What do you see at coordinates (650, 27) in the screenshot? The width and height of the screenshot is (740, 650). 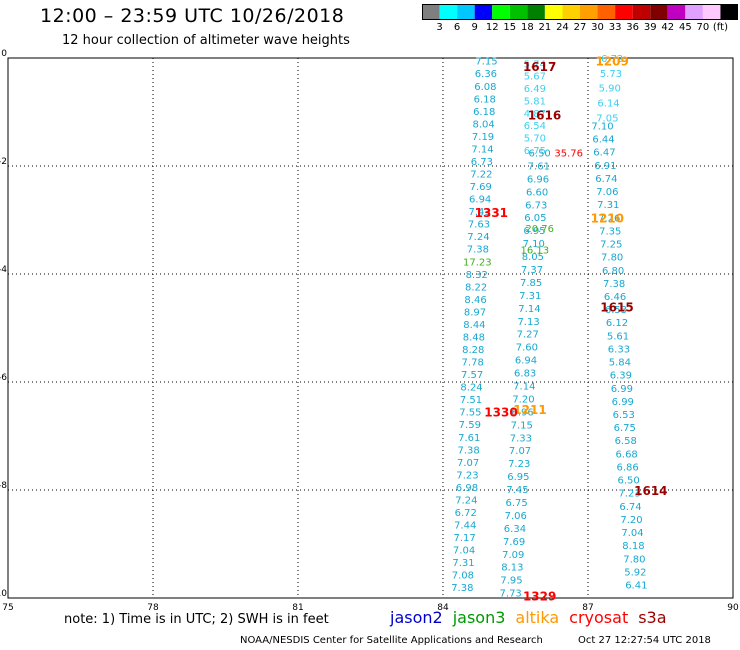 I see `color-scale-label: 39` at bounding box center [650, 27].